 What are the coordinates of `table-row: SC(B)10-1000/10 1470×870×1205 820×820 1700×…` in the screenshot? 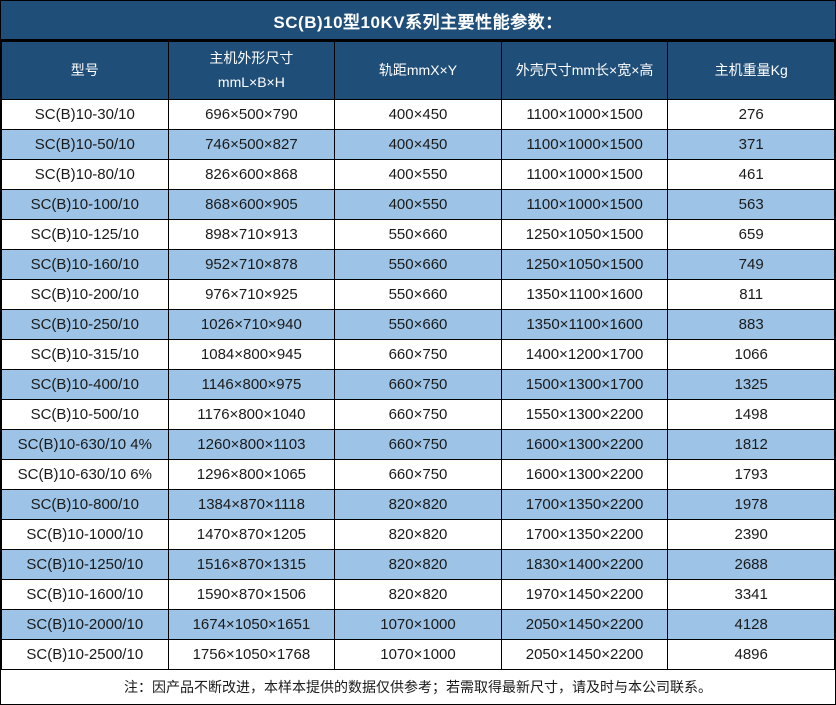 It's located at (418, 534).